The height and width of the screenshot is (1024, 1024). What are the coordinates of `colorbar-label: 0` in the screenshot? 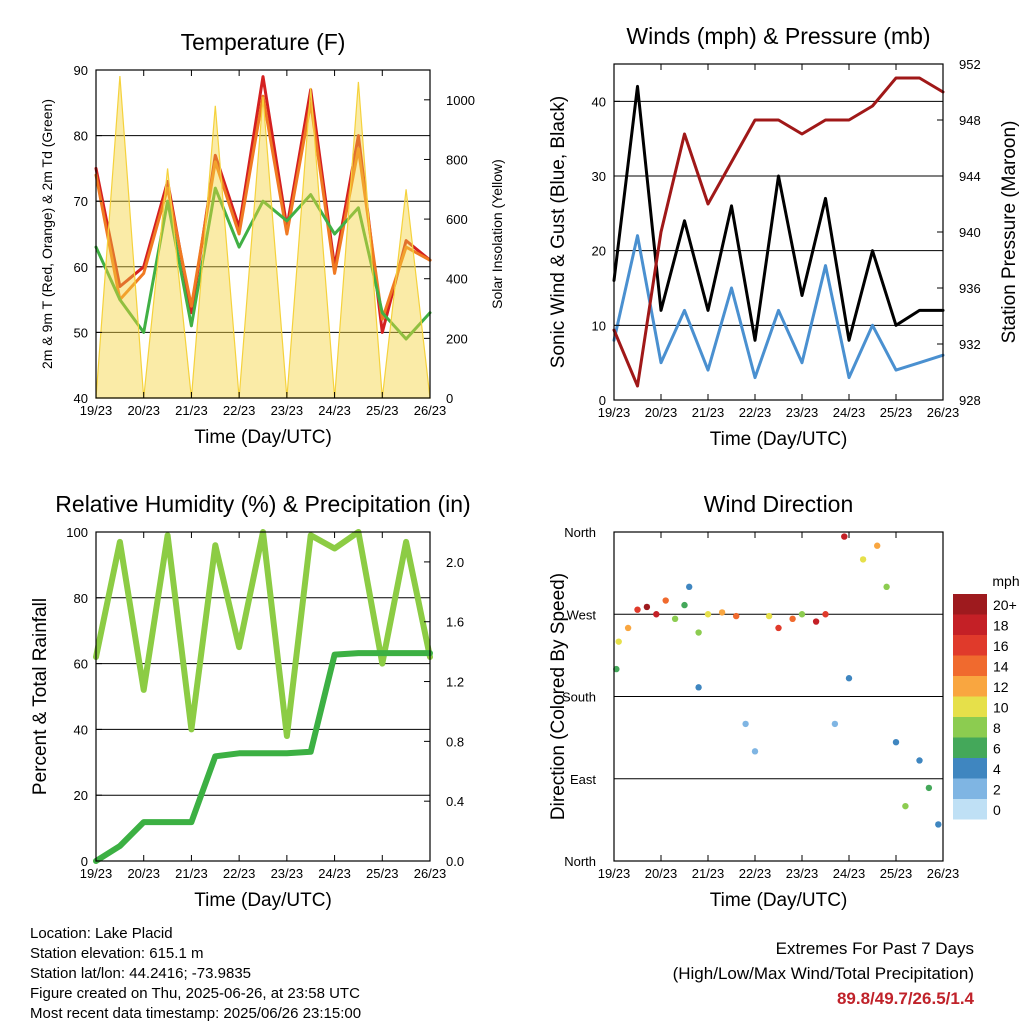 It's located at (997, 810).